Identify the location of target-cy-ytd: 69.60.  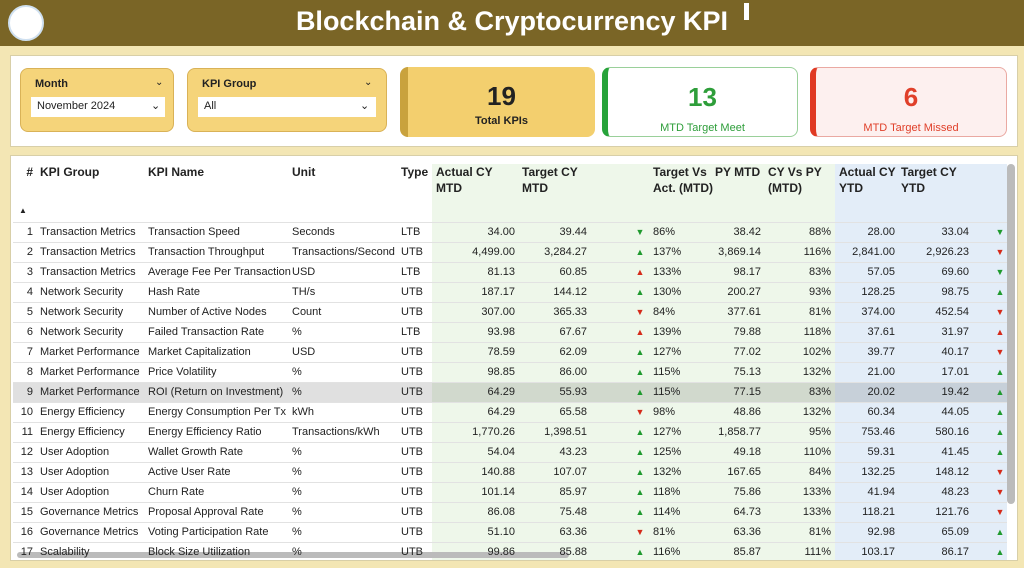
(955, 272).